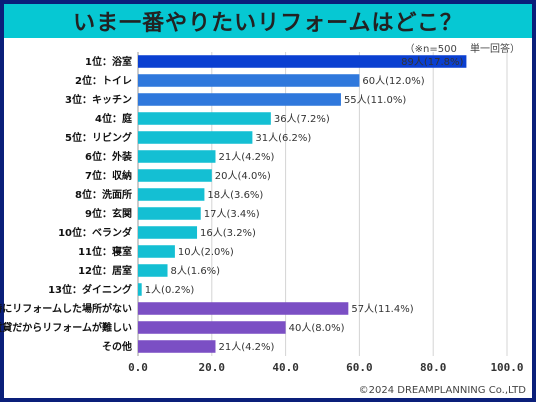  Describe the element at coordinates (433, 367) in the screenshot. I see `x-tick-label: 80.0` at that location.